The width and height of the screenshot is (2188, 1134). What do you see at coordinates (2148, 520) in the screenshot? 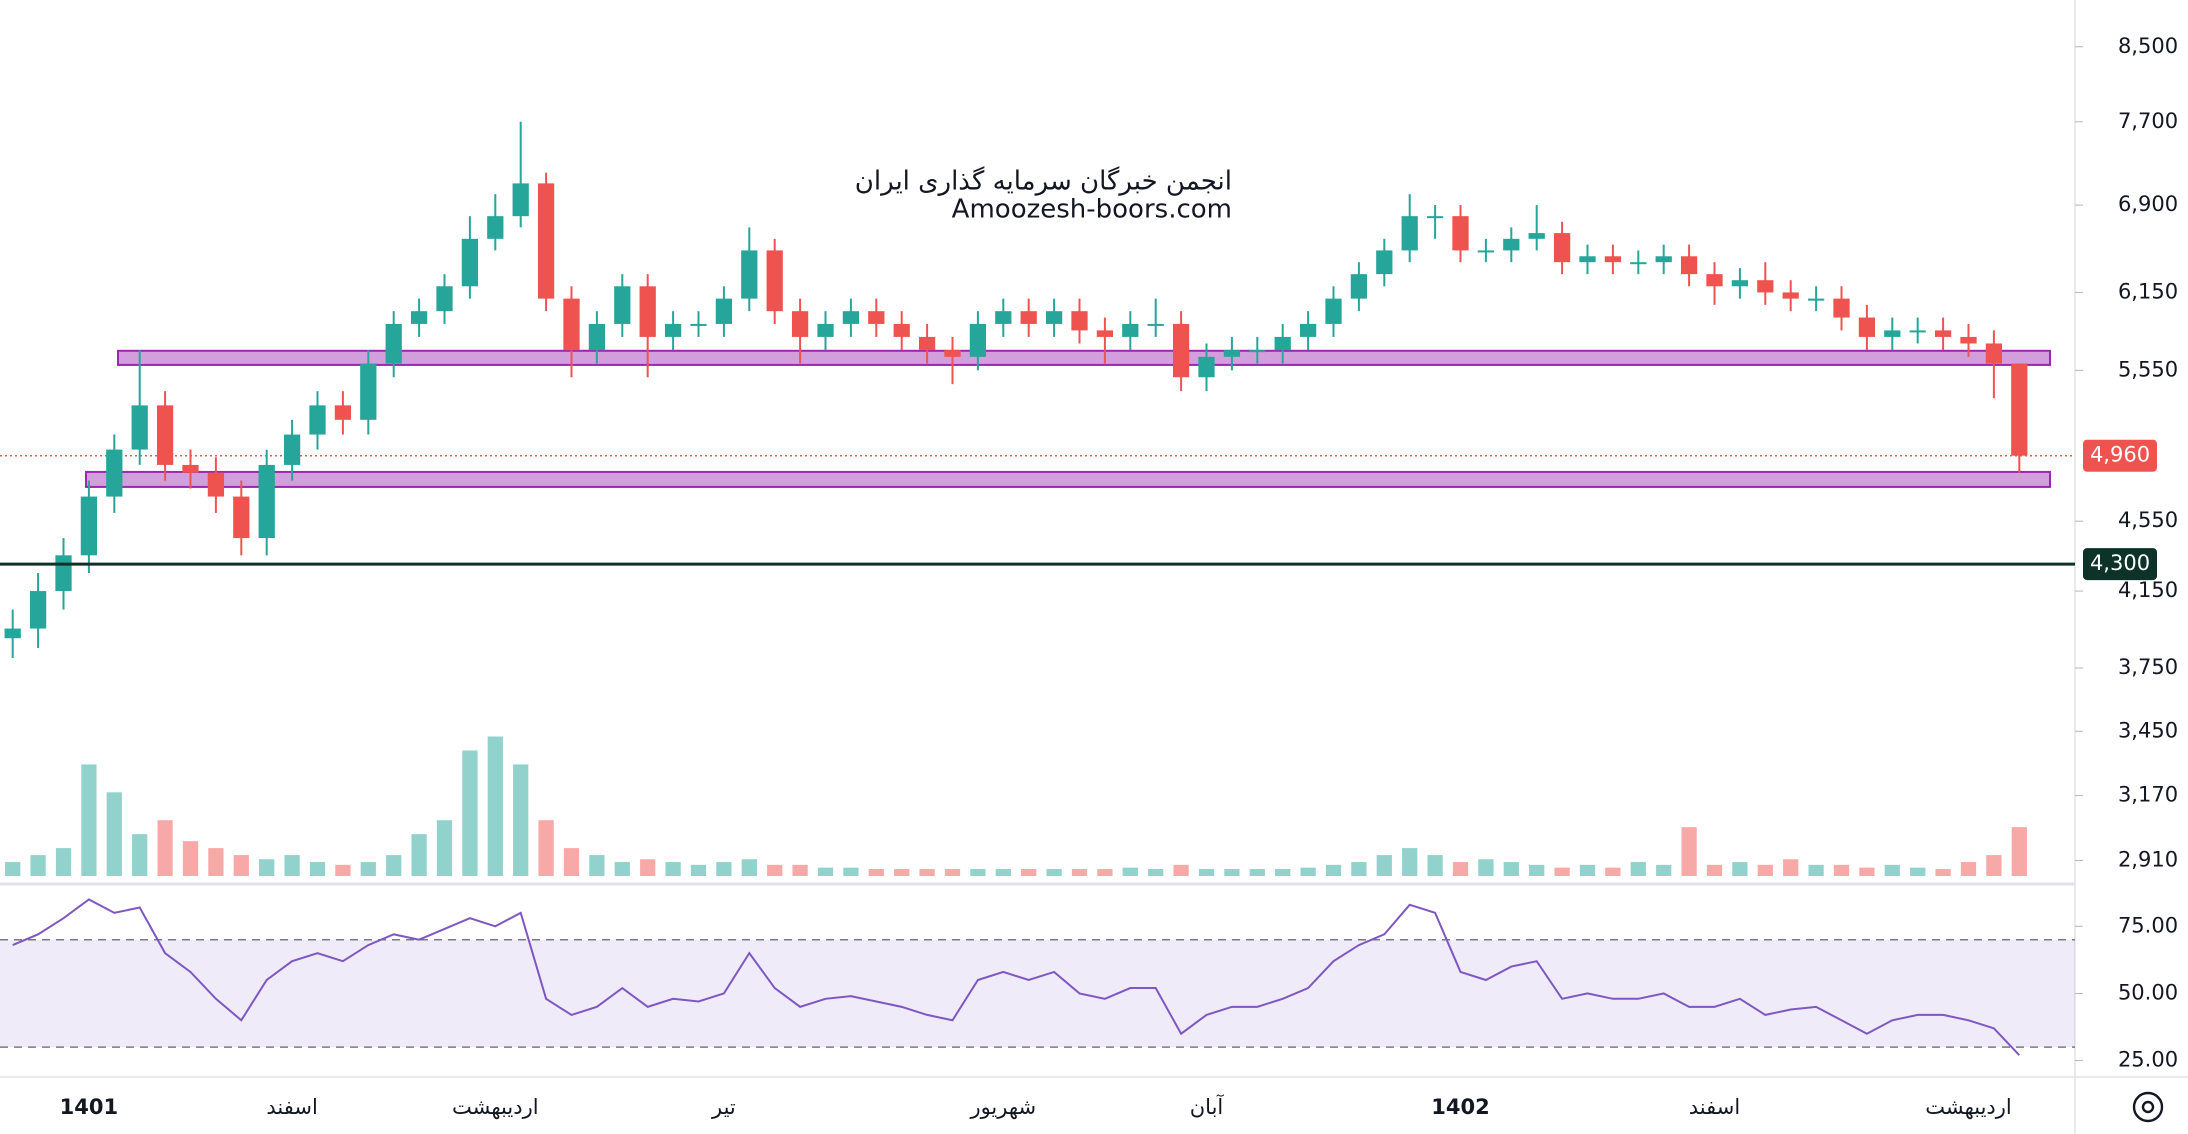
I see `y-tick-label: 4,550` at bounding box center [2148, 520].